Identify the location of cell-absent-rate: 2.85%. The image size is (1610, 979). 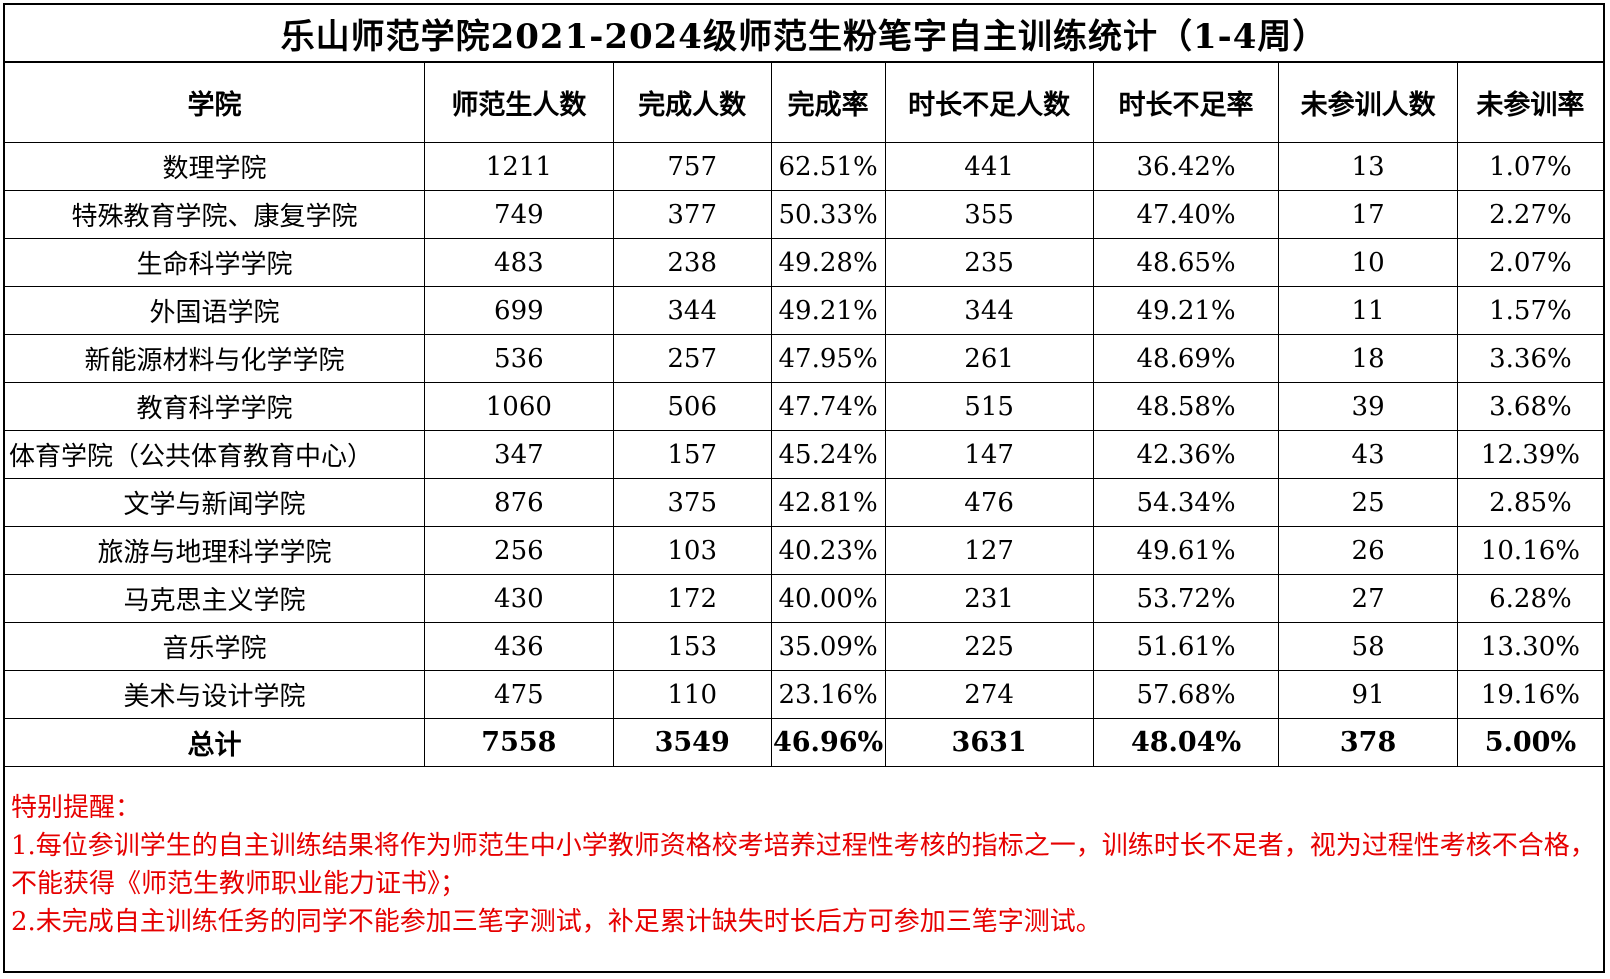
(1529, 502).